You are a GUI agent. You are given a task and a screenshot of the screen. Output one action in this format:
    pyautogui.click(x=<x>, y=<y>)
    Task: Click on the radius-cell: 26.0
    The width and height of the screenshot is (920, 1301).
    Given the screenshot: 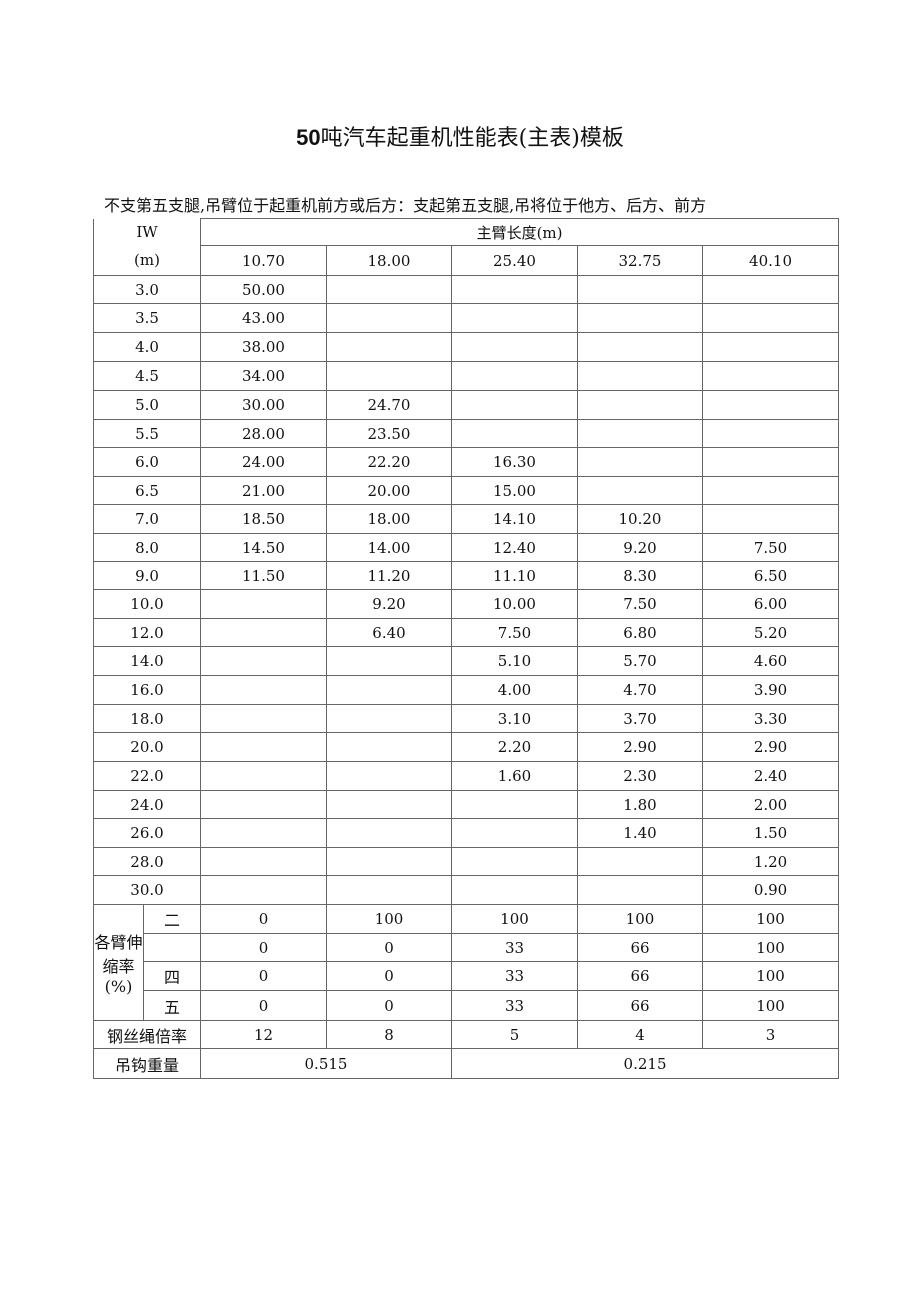 What is the action you would take?
    pyautogui.click(x=147, y=833)
    